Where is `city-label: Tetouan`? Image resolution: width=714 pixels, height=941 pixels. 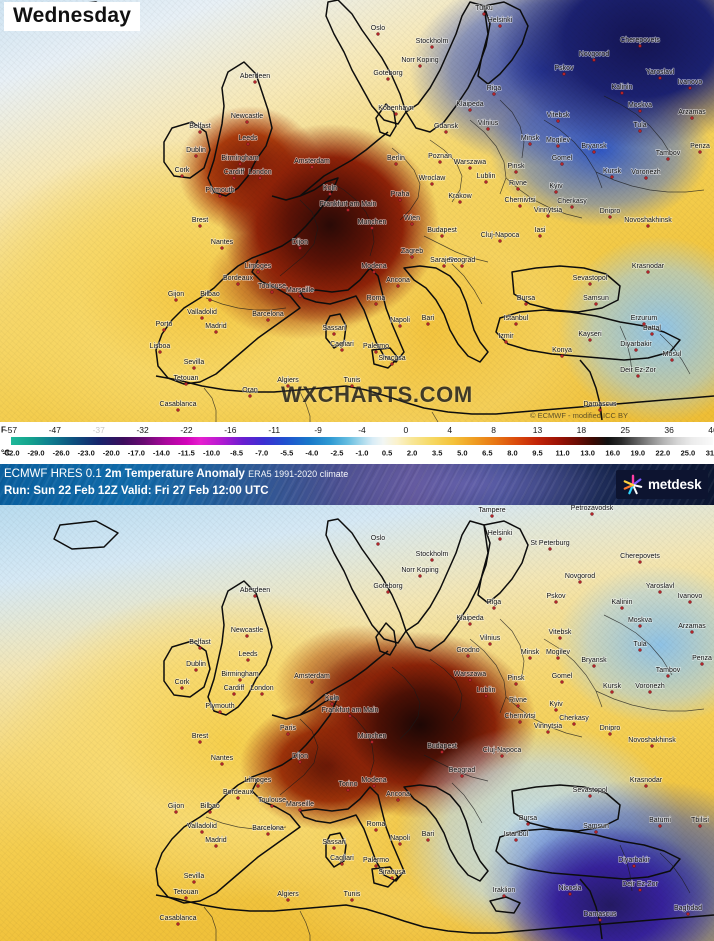 city-label: Tetouan is located at coordinates (186, 892).